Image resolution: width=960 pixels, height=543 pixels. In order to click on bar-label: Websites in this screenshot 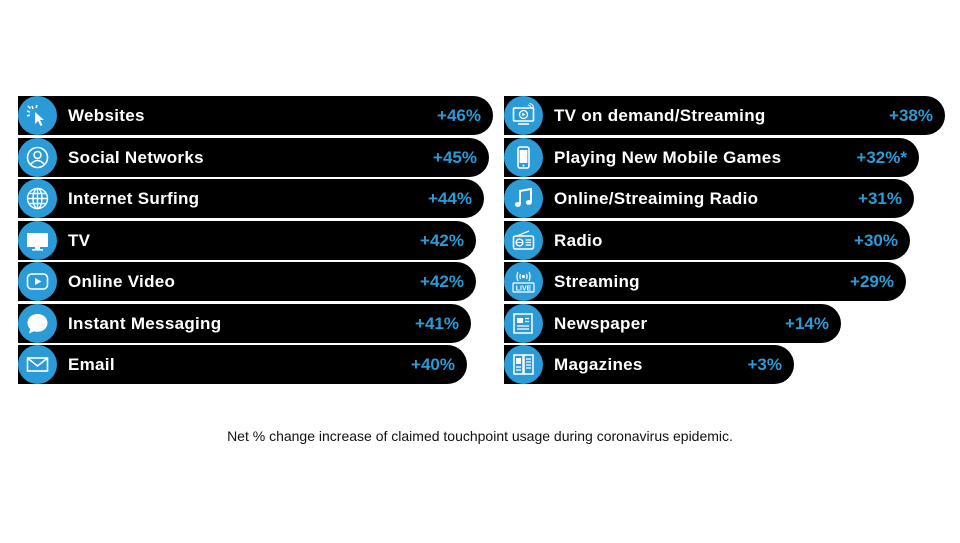, I will do `click(106, 115)`.